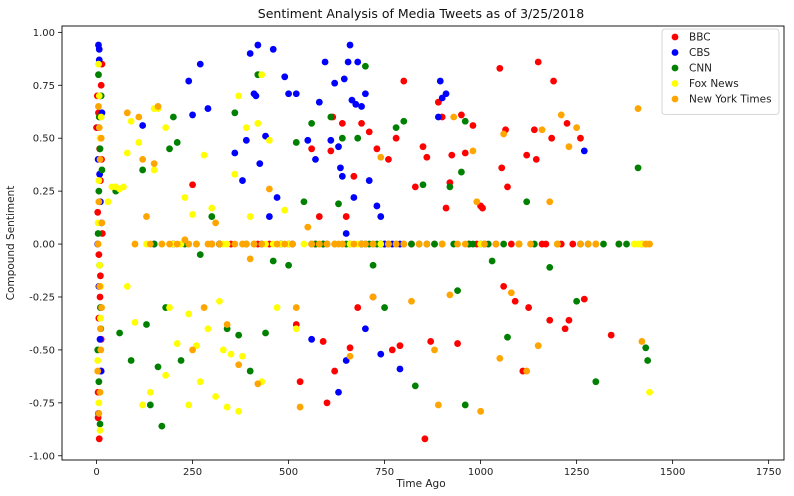 Image resolution: width=794 pixels, height=496 pixels. Describe the element at coordinates (720, 71) in the screenshot. I see `legend: BBC CBS CNN Fox News New York Times` at that location.